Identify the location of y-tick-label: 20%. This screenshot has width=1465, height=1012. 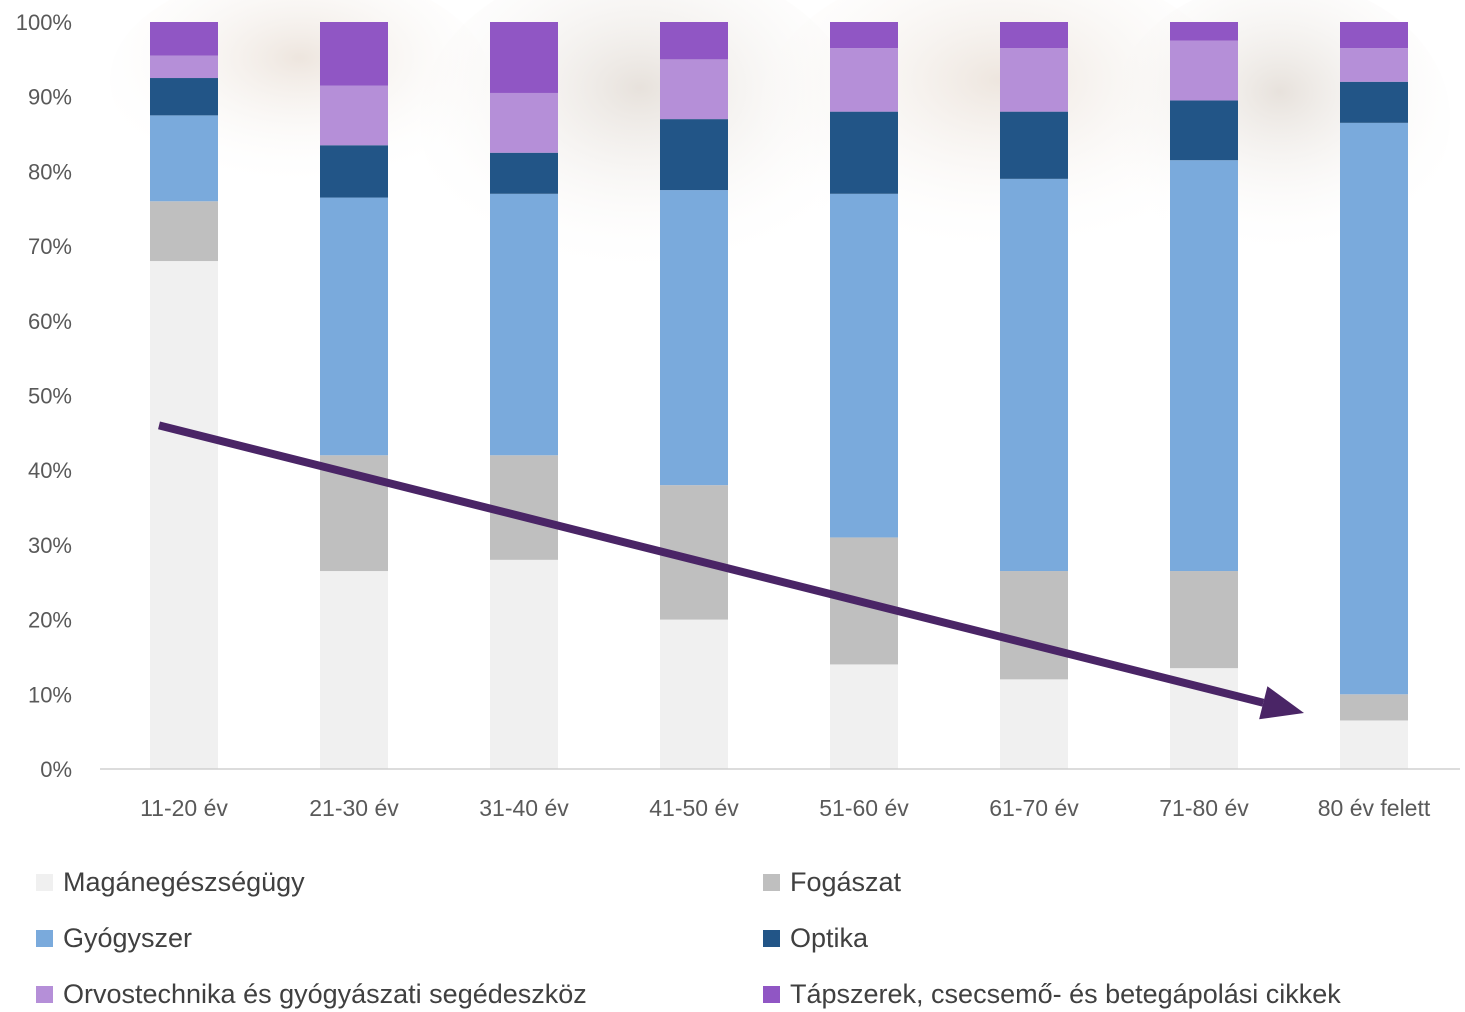
(50, 620).